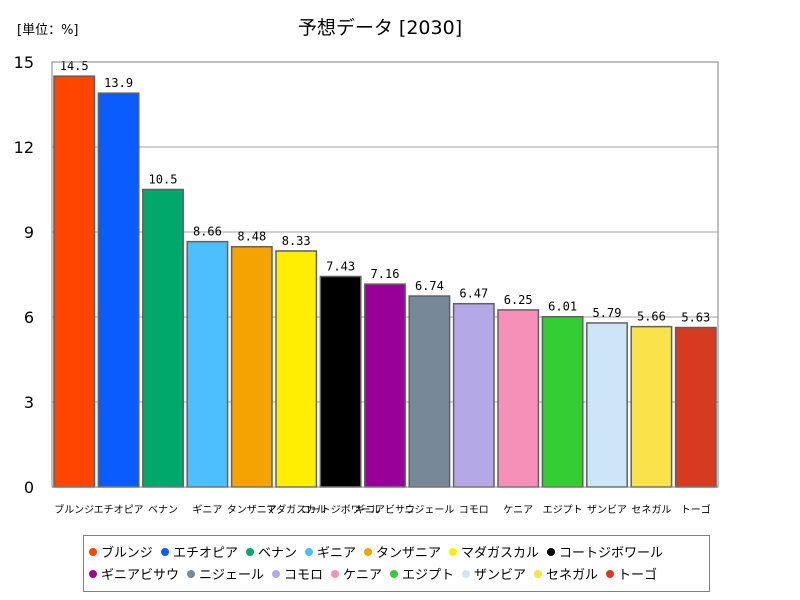 The height and width of the screenshot is (600, 800). I want to click on legend-label: ギニア, so click(336, 553).